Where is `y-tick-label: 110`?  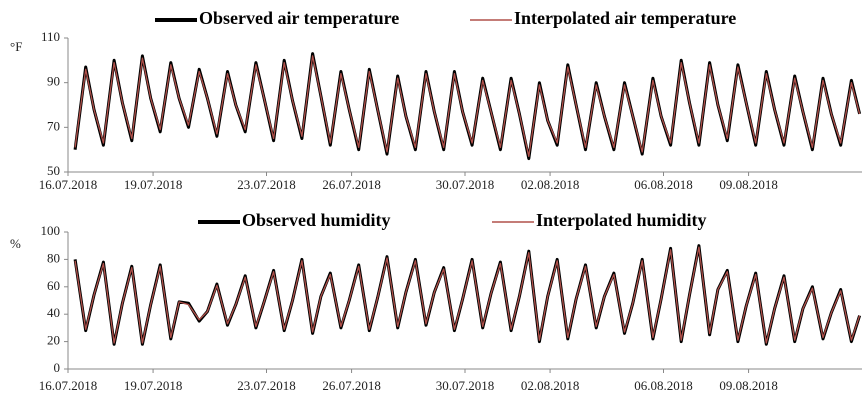
y-tick-label: 110 is located at coordinates (50, 36).